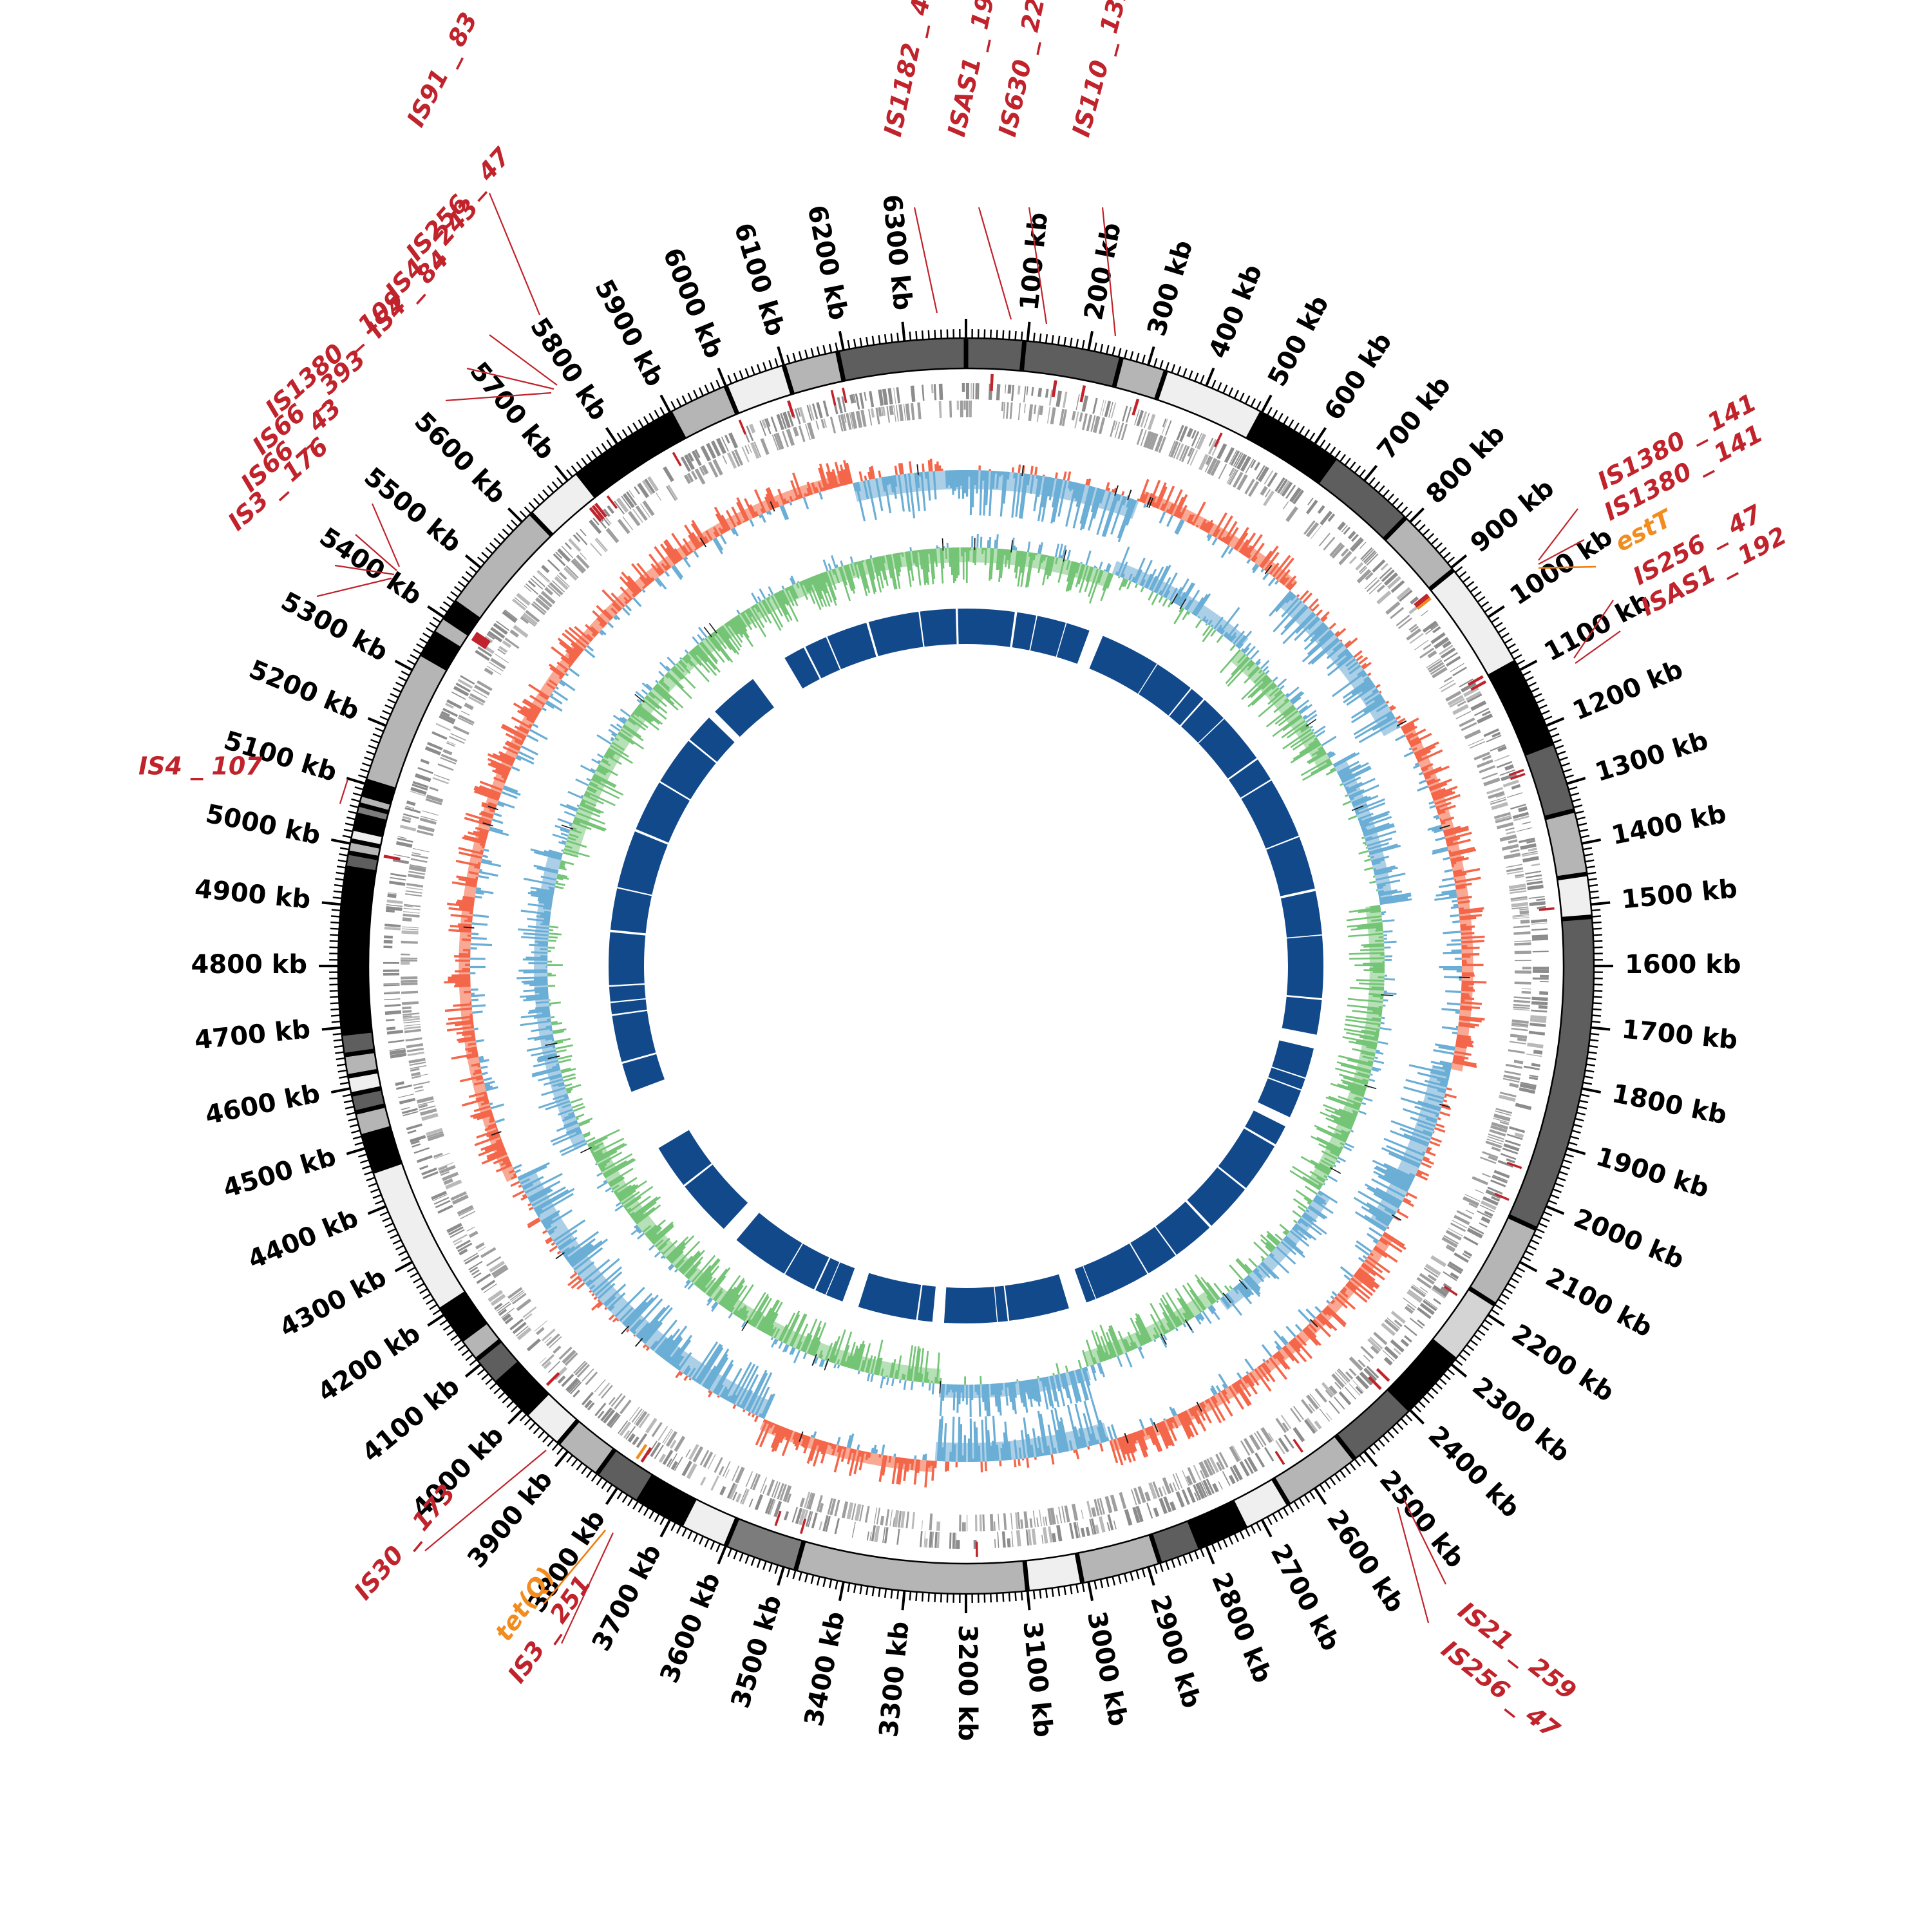  What do you see at coordinates (902, 359) in the screenshot?
I see `contig-block` at bounding box center [902, 359].